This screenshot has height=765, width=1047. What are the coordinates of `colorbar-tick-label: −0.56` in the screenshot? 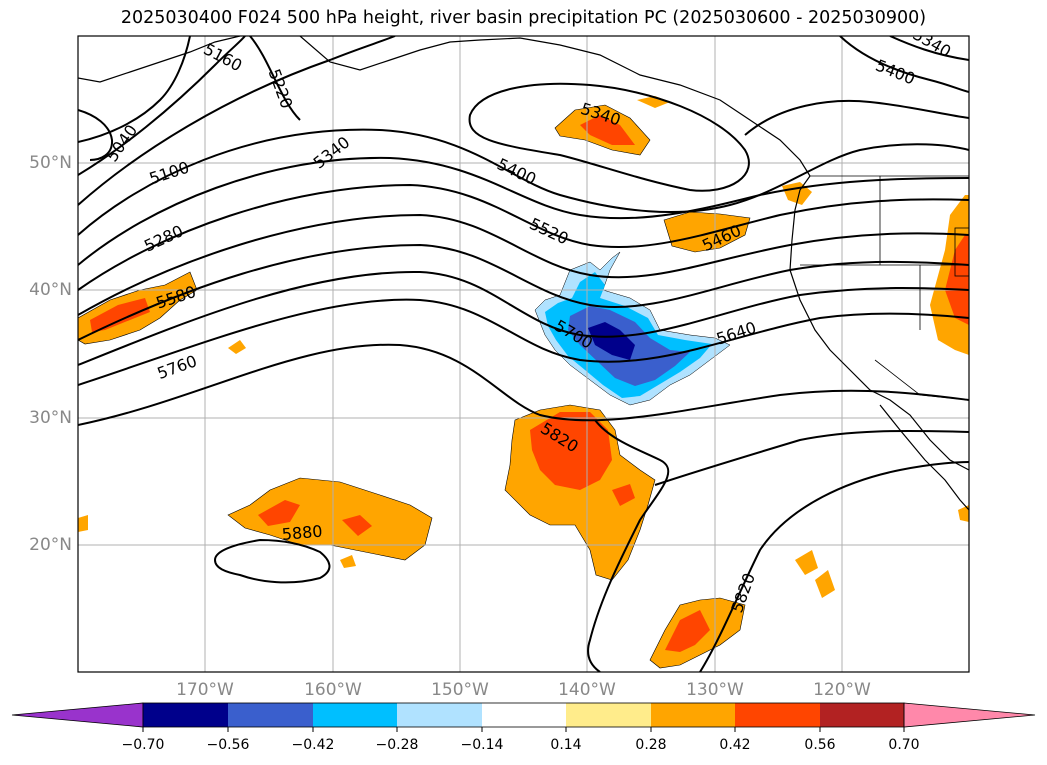 It's located at (228, 745).